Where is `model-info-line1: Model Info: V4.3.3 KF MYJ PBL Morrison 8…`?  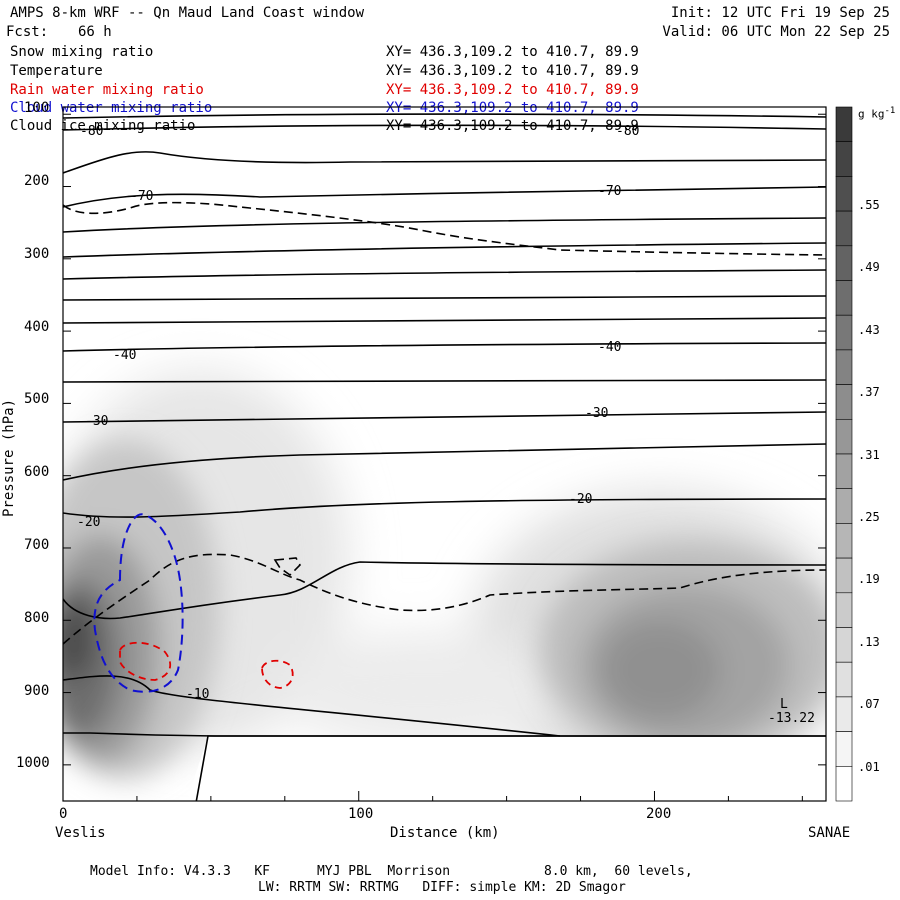
model-info-line1: Model Info: V4.3.3 KF MYJ PBL Morrison 8… is located at coordinates (391, 871).